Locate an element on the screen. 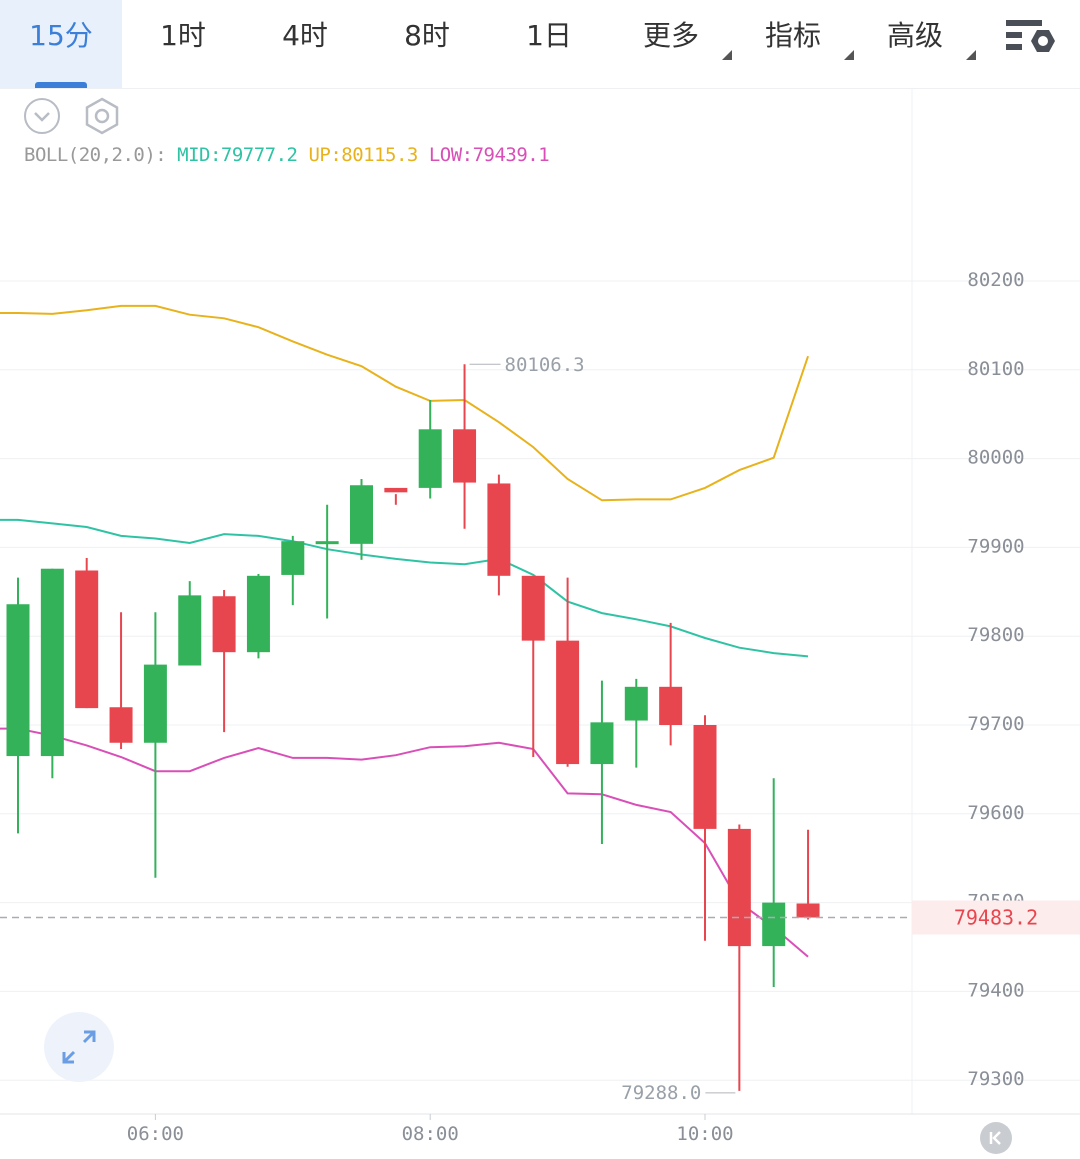 This screenshot has width=1080, height=1159. y-tick-label: 79900 is located at coordinates (995, 546).